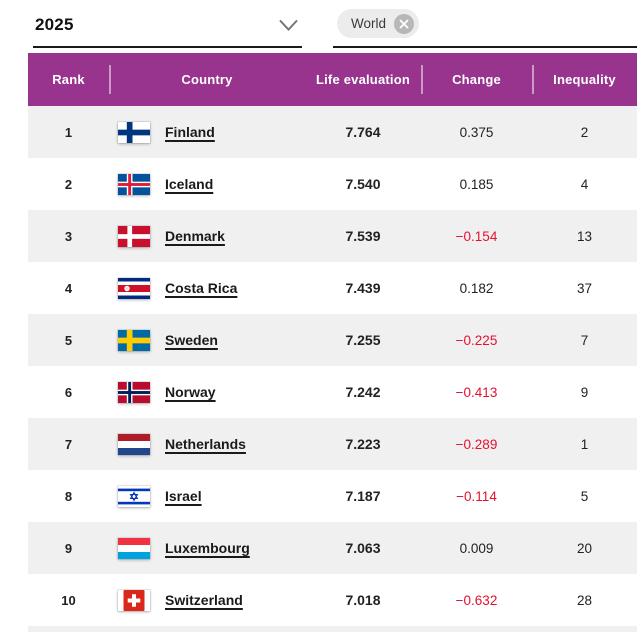  I want to click on country-link: Costa Rica, so click(201, 288).